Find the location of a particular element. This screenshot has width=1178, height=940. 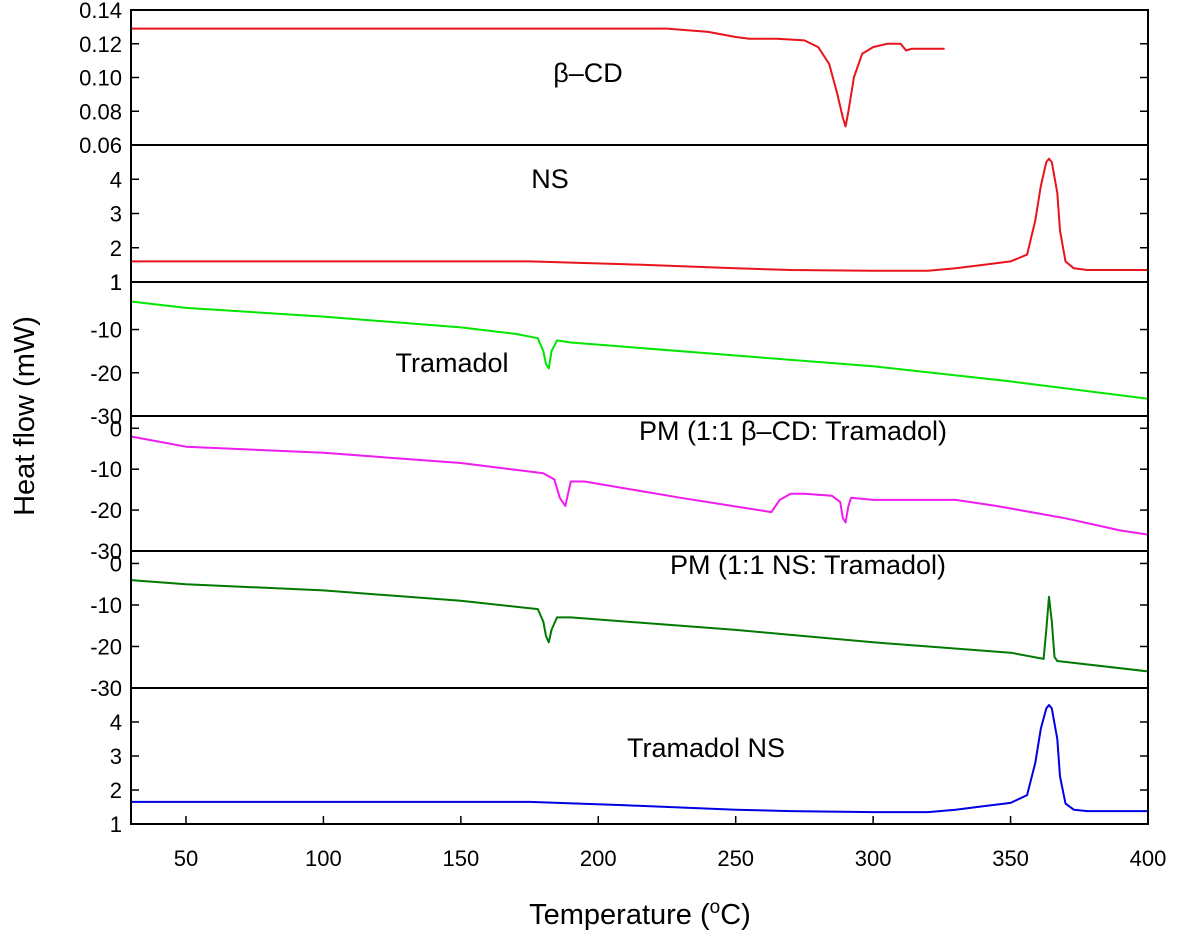

x-axis: 50 100 150 200 250 300 350 400 is located at coordinates (670, 843).